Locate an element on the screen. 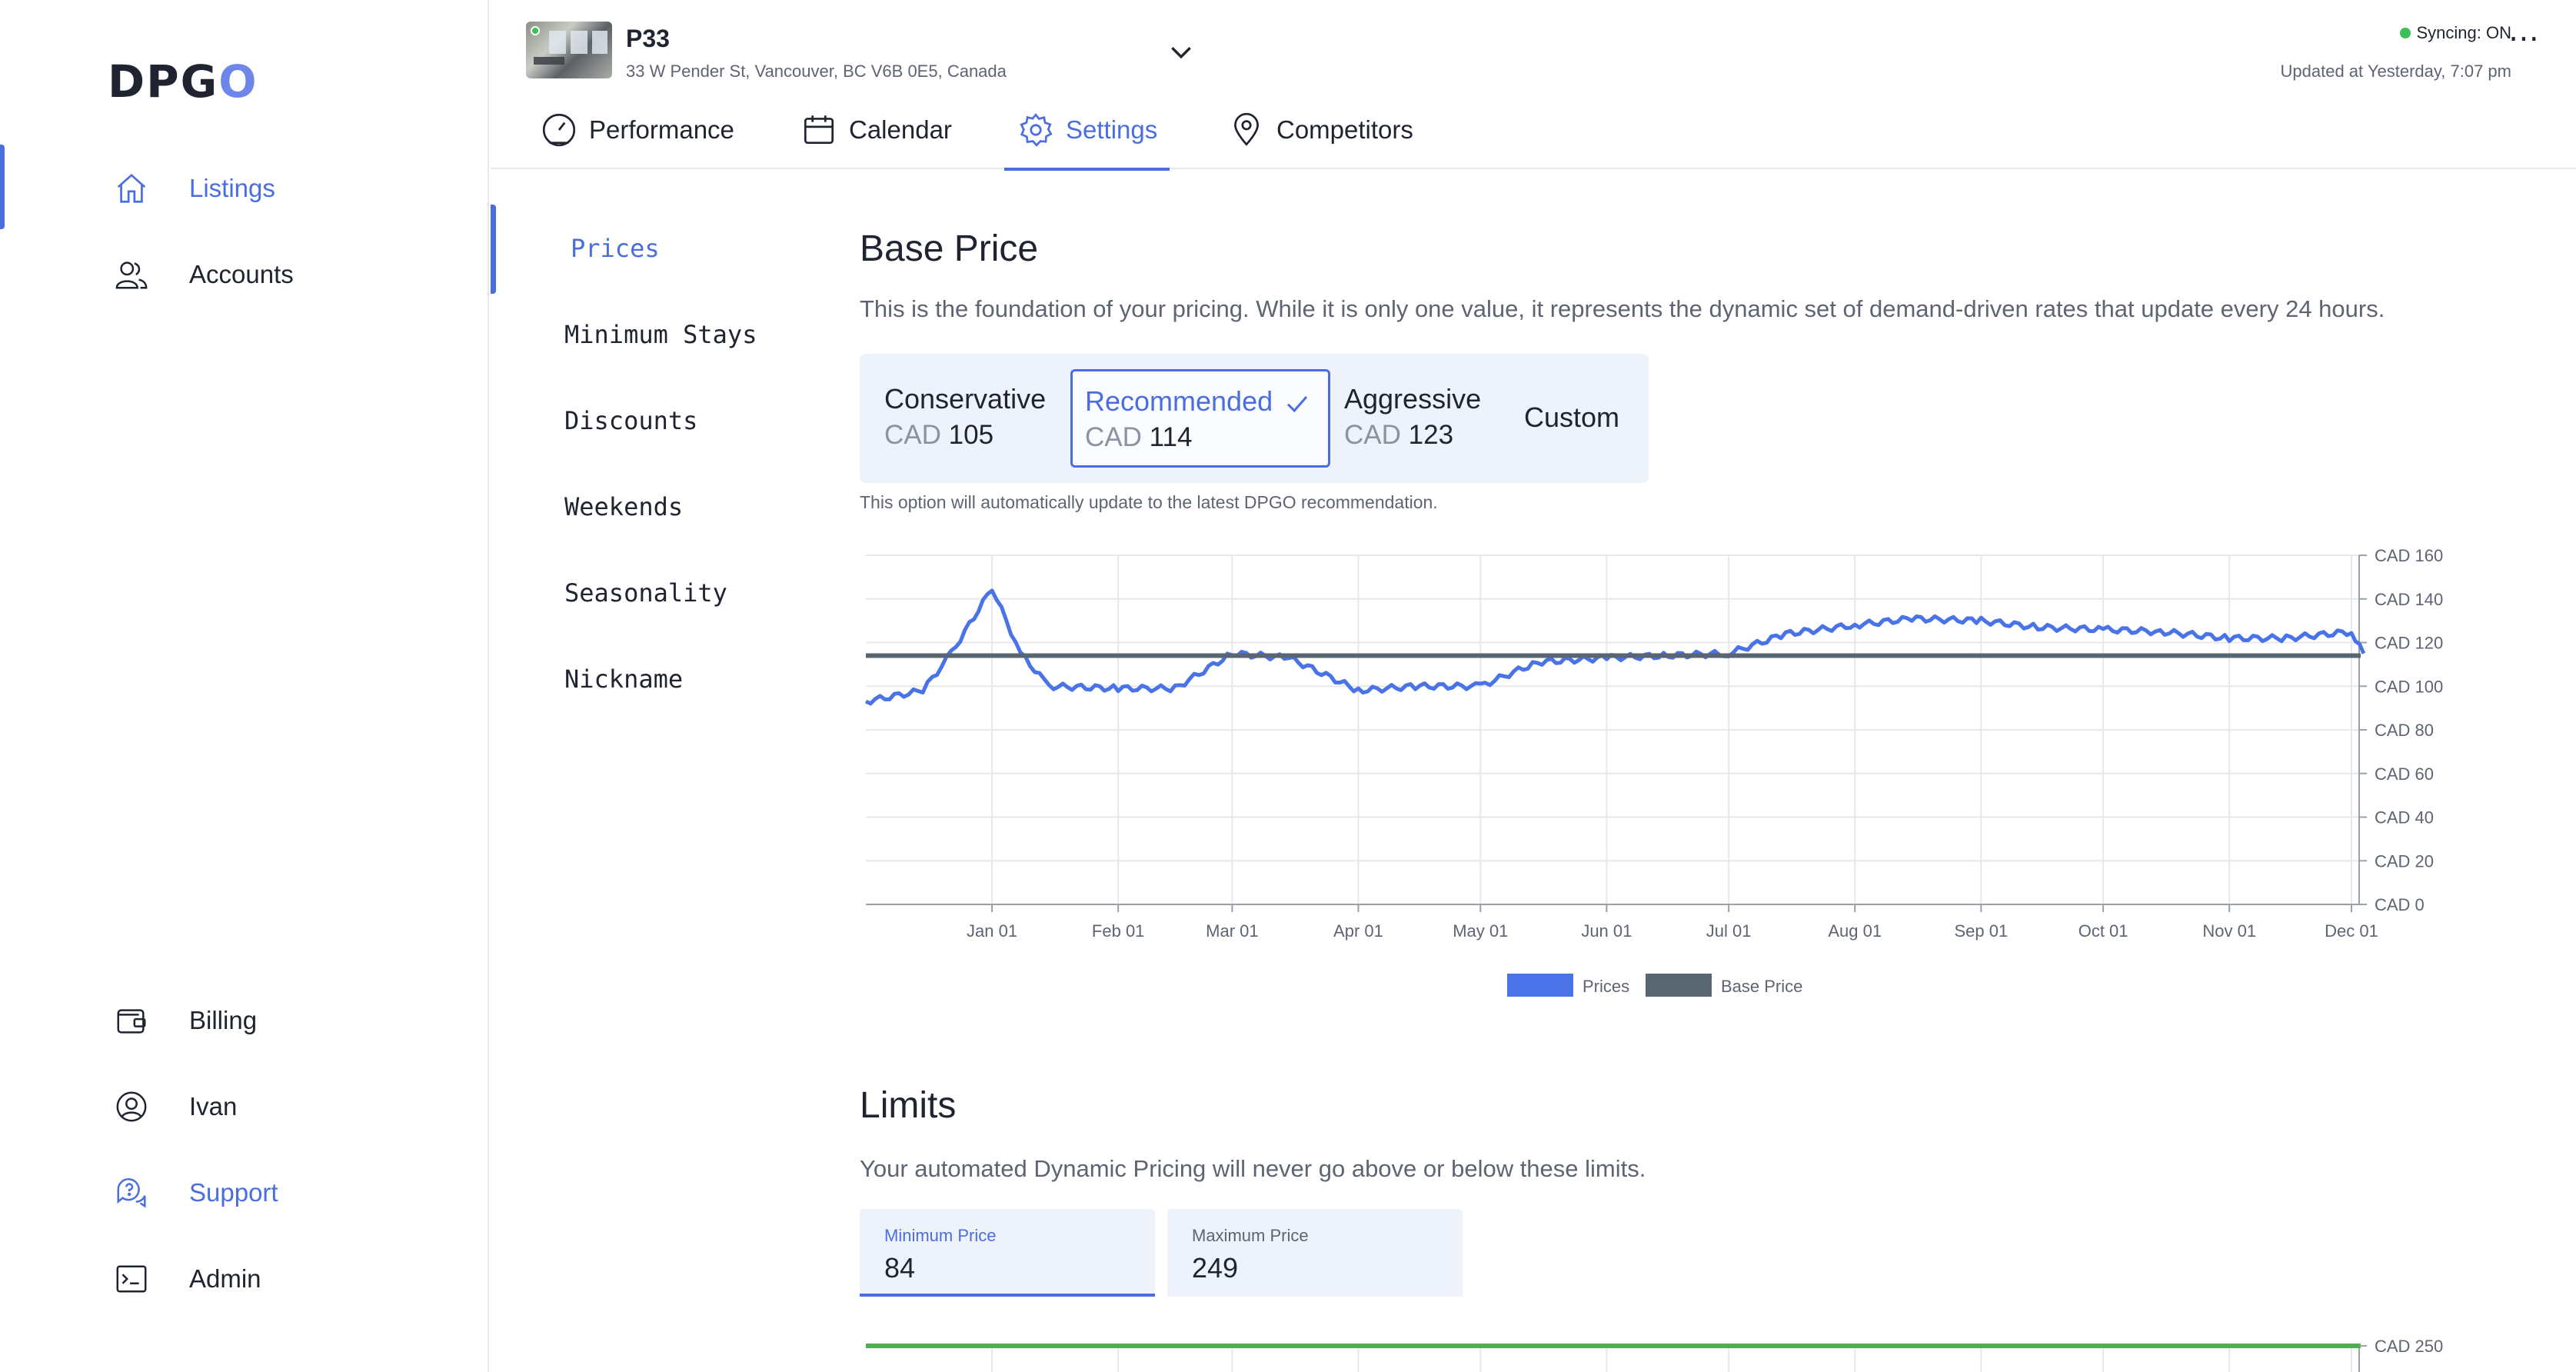 Image resolution: width=2576 pixels, height=1372 pixels. strategy-aggressive: Aggressive CAD 123 is located at coordinates (1420, 418).